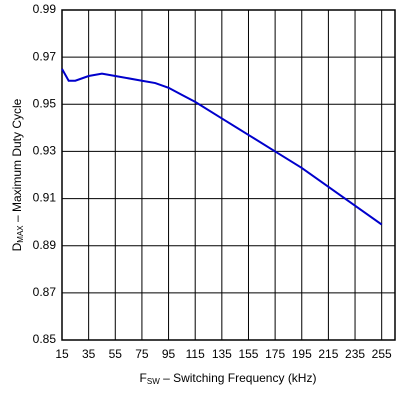 The height and width of the screenshot is (401, 406). What do you see at coordinates (302, 354) in the screenshot?
I see `x-tick-label: 195` at bounding box center [302, 354].